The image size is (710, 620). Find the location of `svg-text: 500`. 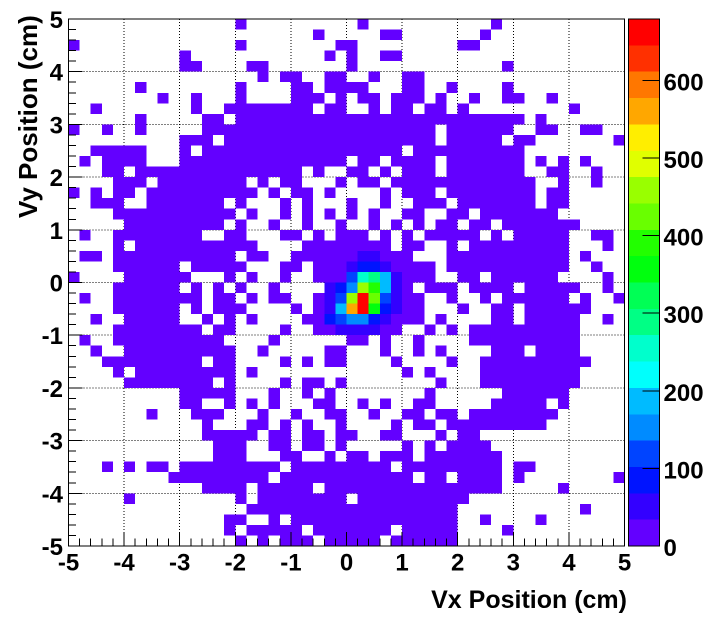

svg-text: 500 is located at coordinates (684, 160).